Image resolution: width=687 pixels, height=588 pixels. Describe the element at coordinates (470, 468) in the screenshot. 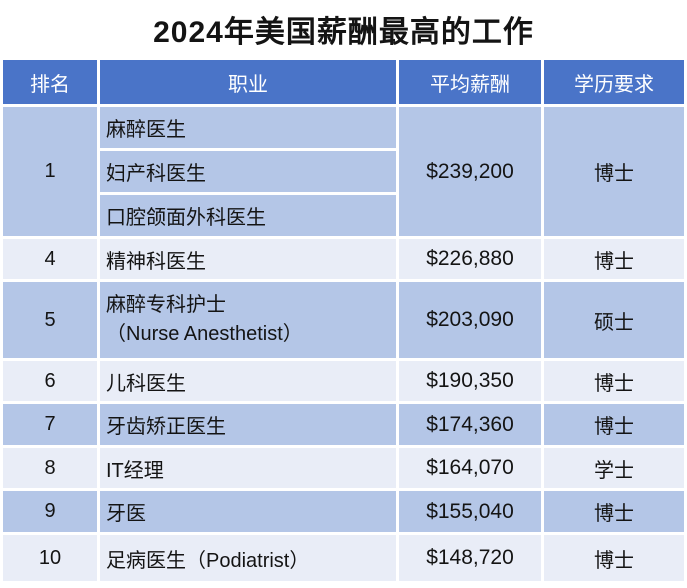

I see `salary-cell: $164,070` at that location.